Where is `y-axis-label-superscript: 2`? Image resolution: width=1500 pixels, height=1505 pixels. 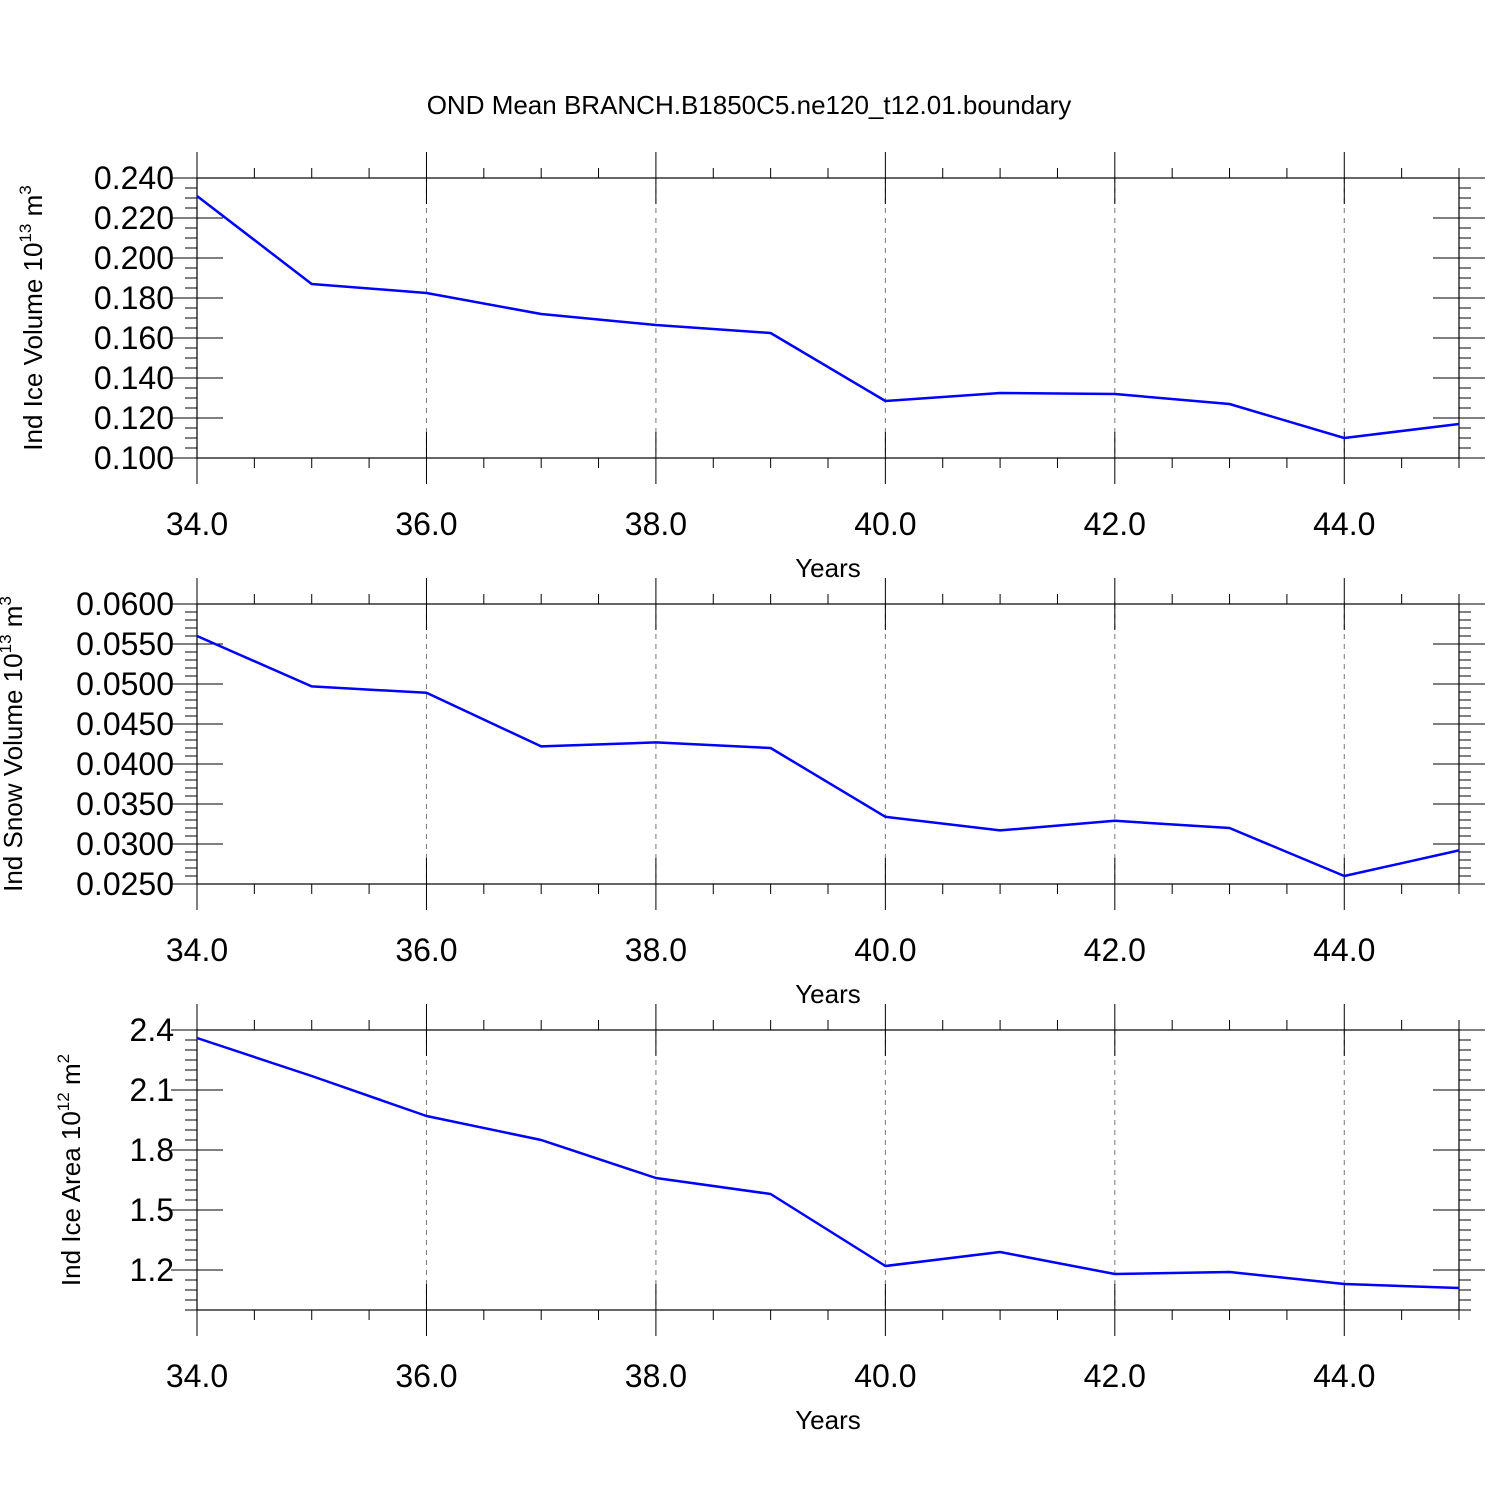
y-axis-label-superscript: 2 is located at coordinates (63, 1058).